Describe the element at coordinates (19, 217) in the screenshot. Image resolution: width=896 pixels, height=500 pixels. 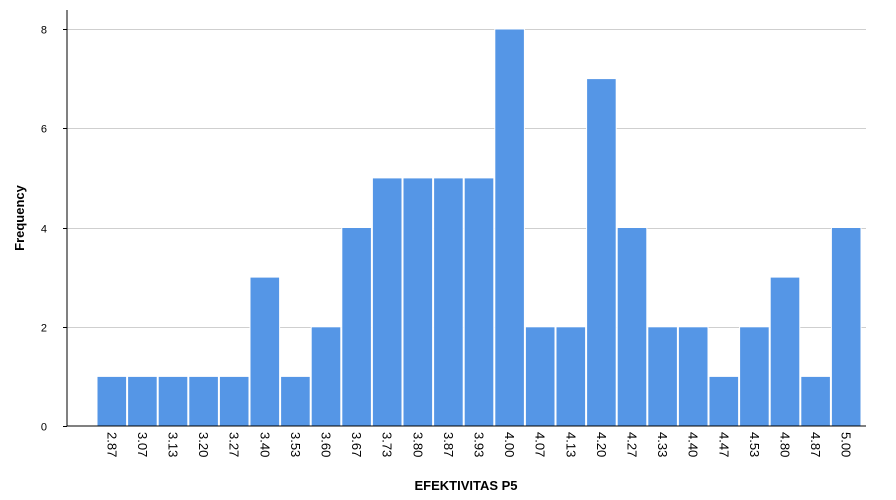
I see `y-axis-title: Frequency` at that location.